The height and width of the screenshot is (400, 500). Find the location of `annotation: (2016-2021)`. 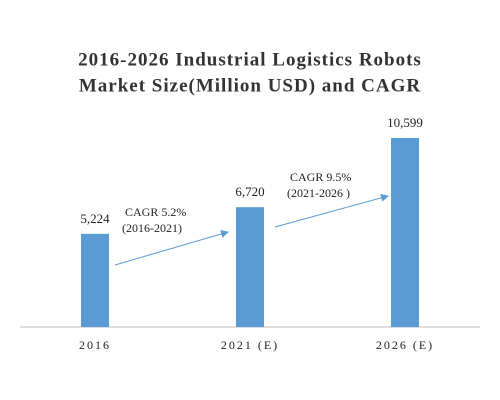

annotation: (2016-2021) is located at coordinates (152, 228).